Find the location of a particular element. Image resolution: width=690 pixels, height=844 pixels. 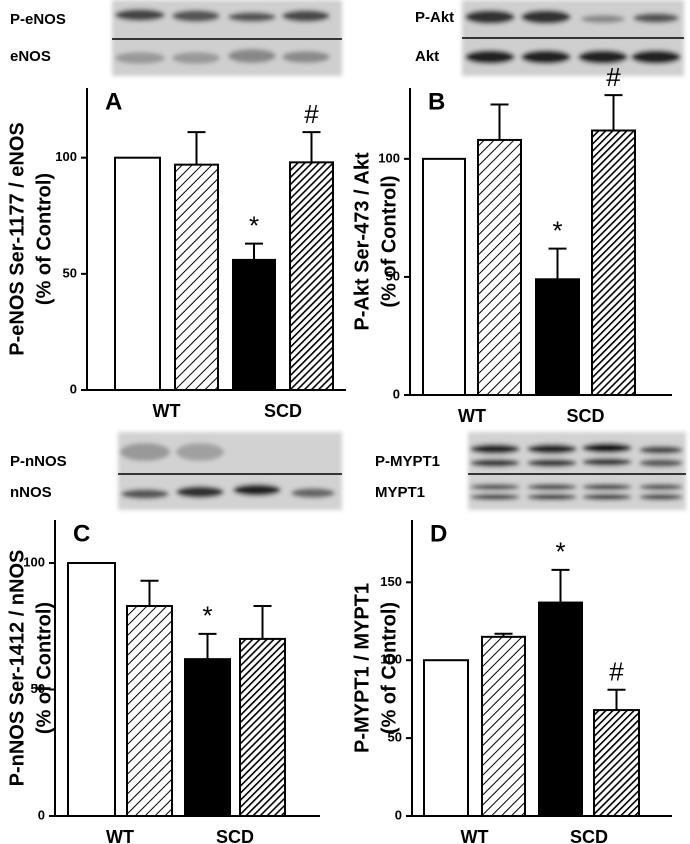

blot-label: P-Akt is located at coordinates (434, 17).